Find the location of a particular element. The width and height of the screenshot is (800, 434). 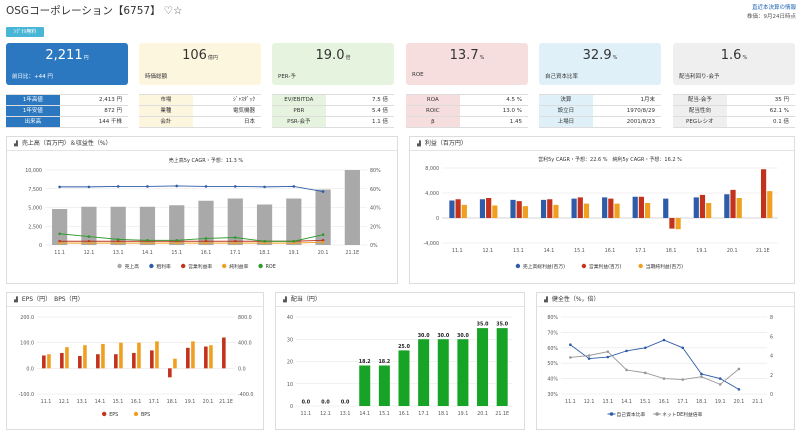

stat-value: 2001/8/23 is located at coordinates (640, 122).